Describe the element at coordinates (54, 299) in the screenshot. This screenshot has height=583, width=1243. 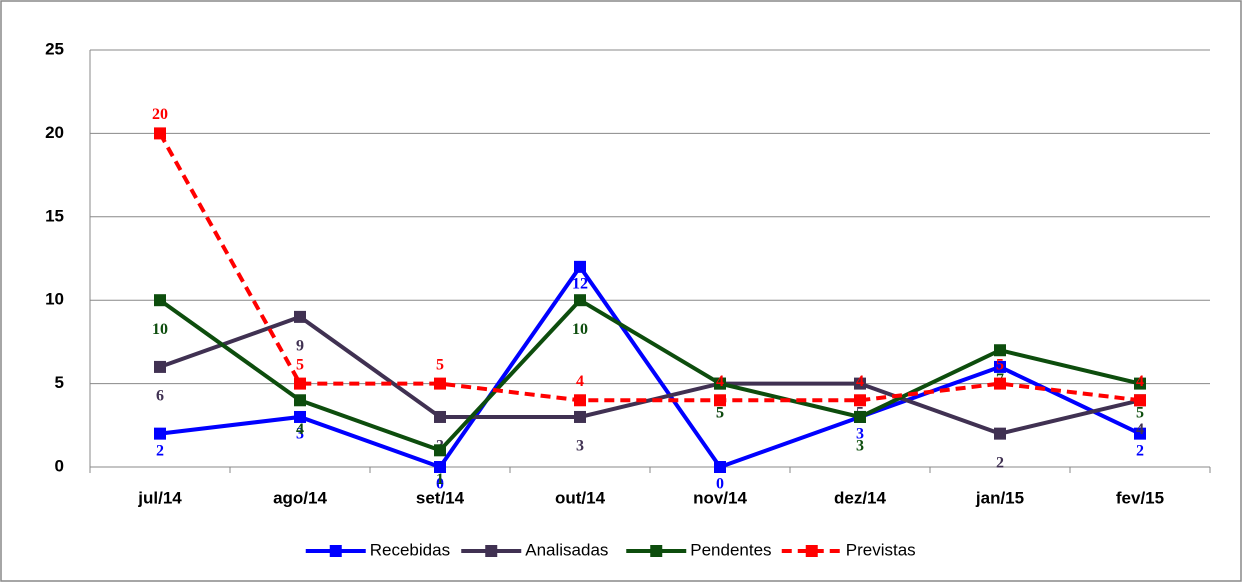
I see `y-tick-label: 10` at that location.